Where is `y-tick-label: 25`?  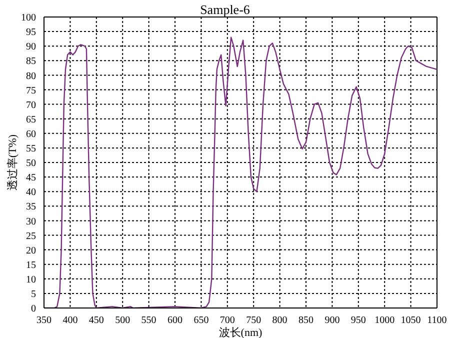 y-tick-label: 25 is located at coordinates (31, 236).